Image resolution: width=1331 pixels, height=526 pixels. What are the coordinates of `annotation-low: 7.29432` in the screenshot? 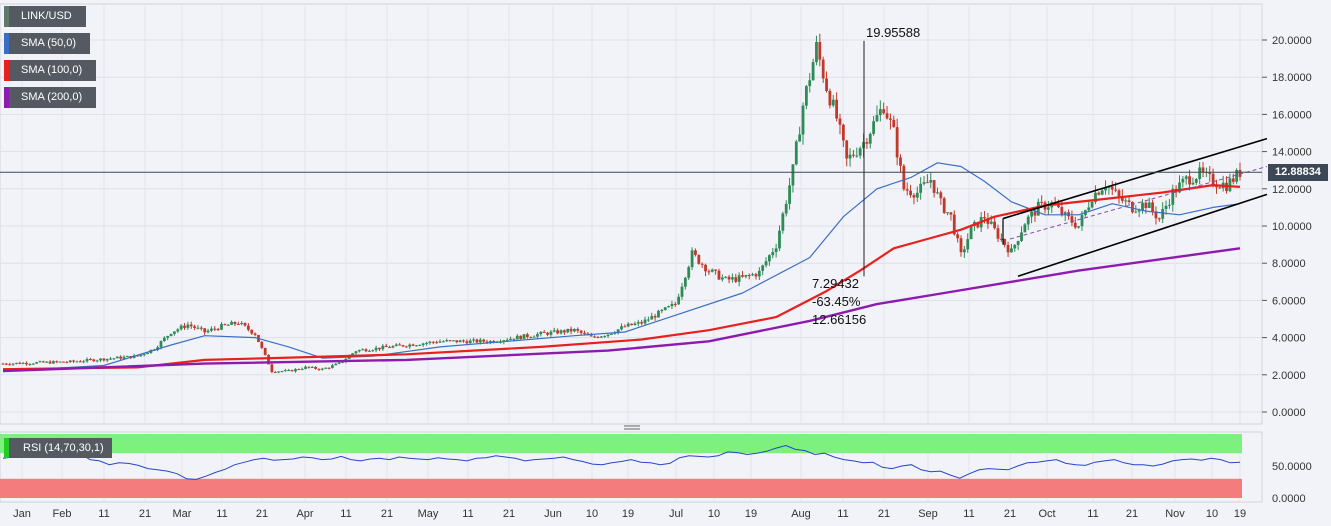 It's located at (835, 283).